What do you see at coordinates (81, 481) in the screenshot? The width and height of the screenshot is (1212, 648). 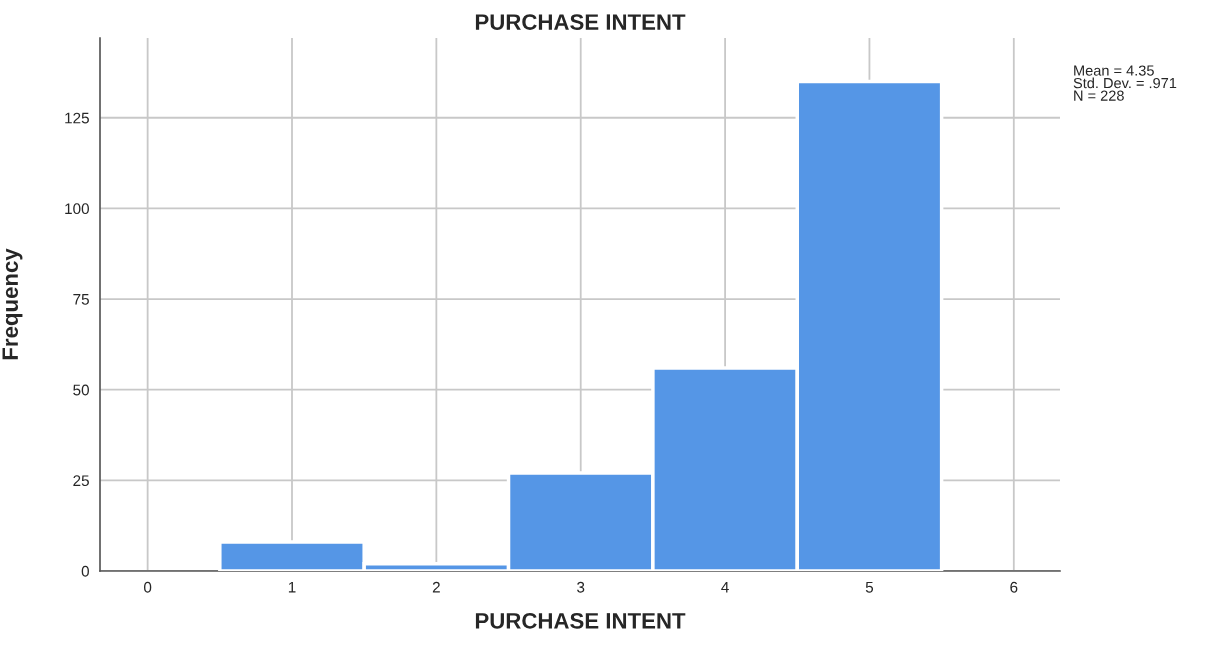 I see `y-tick-label: 25` at bounding box center [81, 481].